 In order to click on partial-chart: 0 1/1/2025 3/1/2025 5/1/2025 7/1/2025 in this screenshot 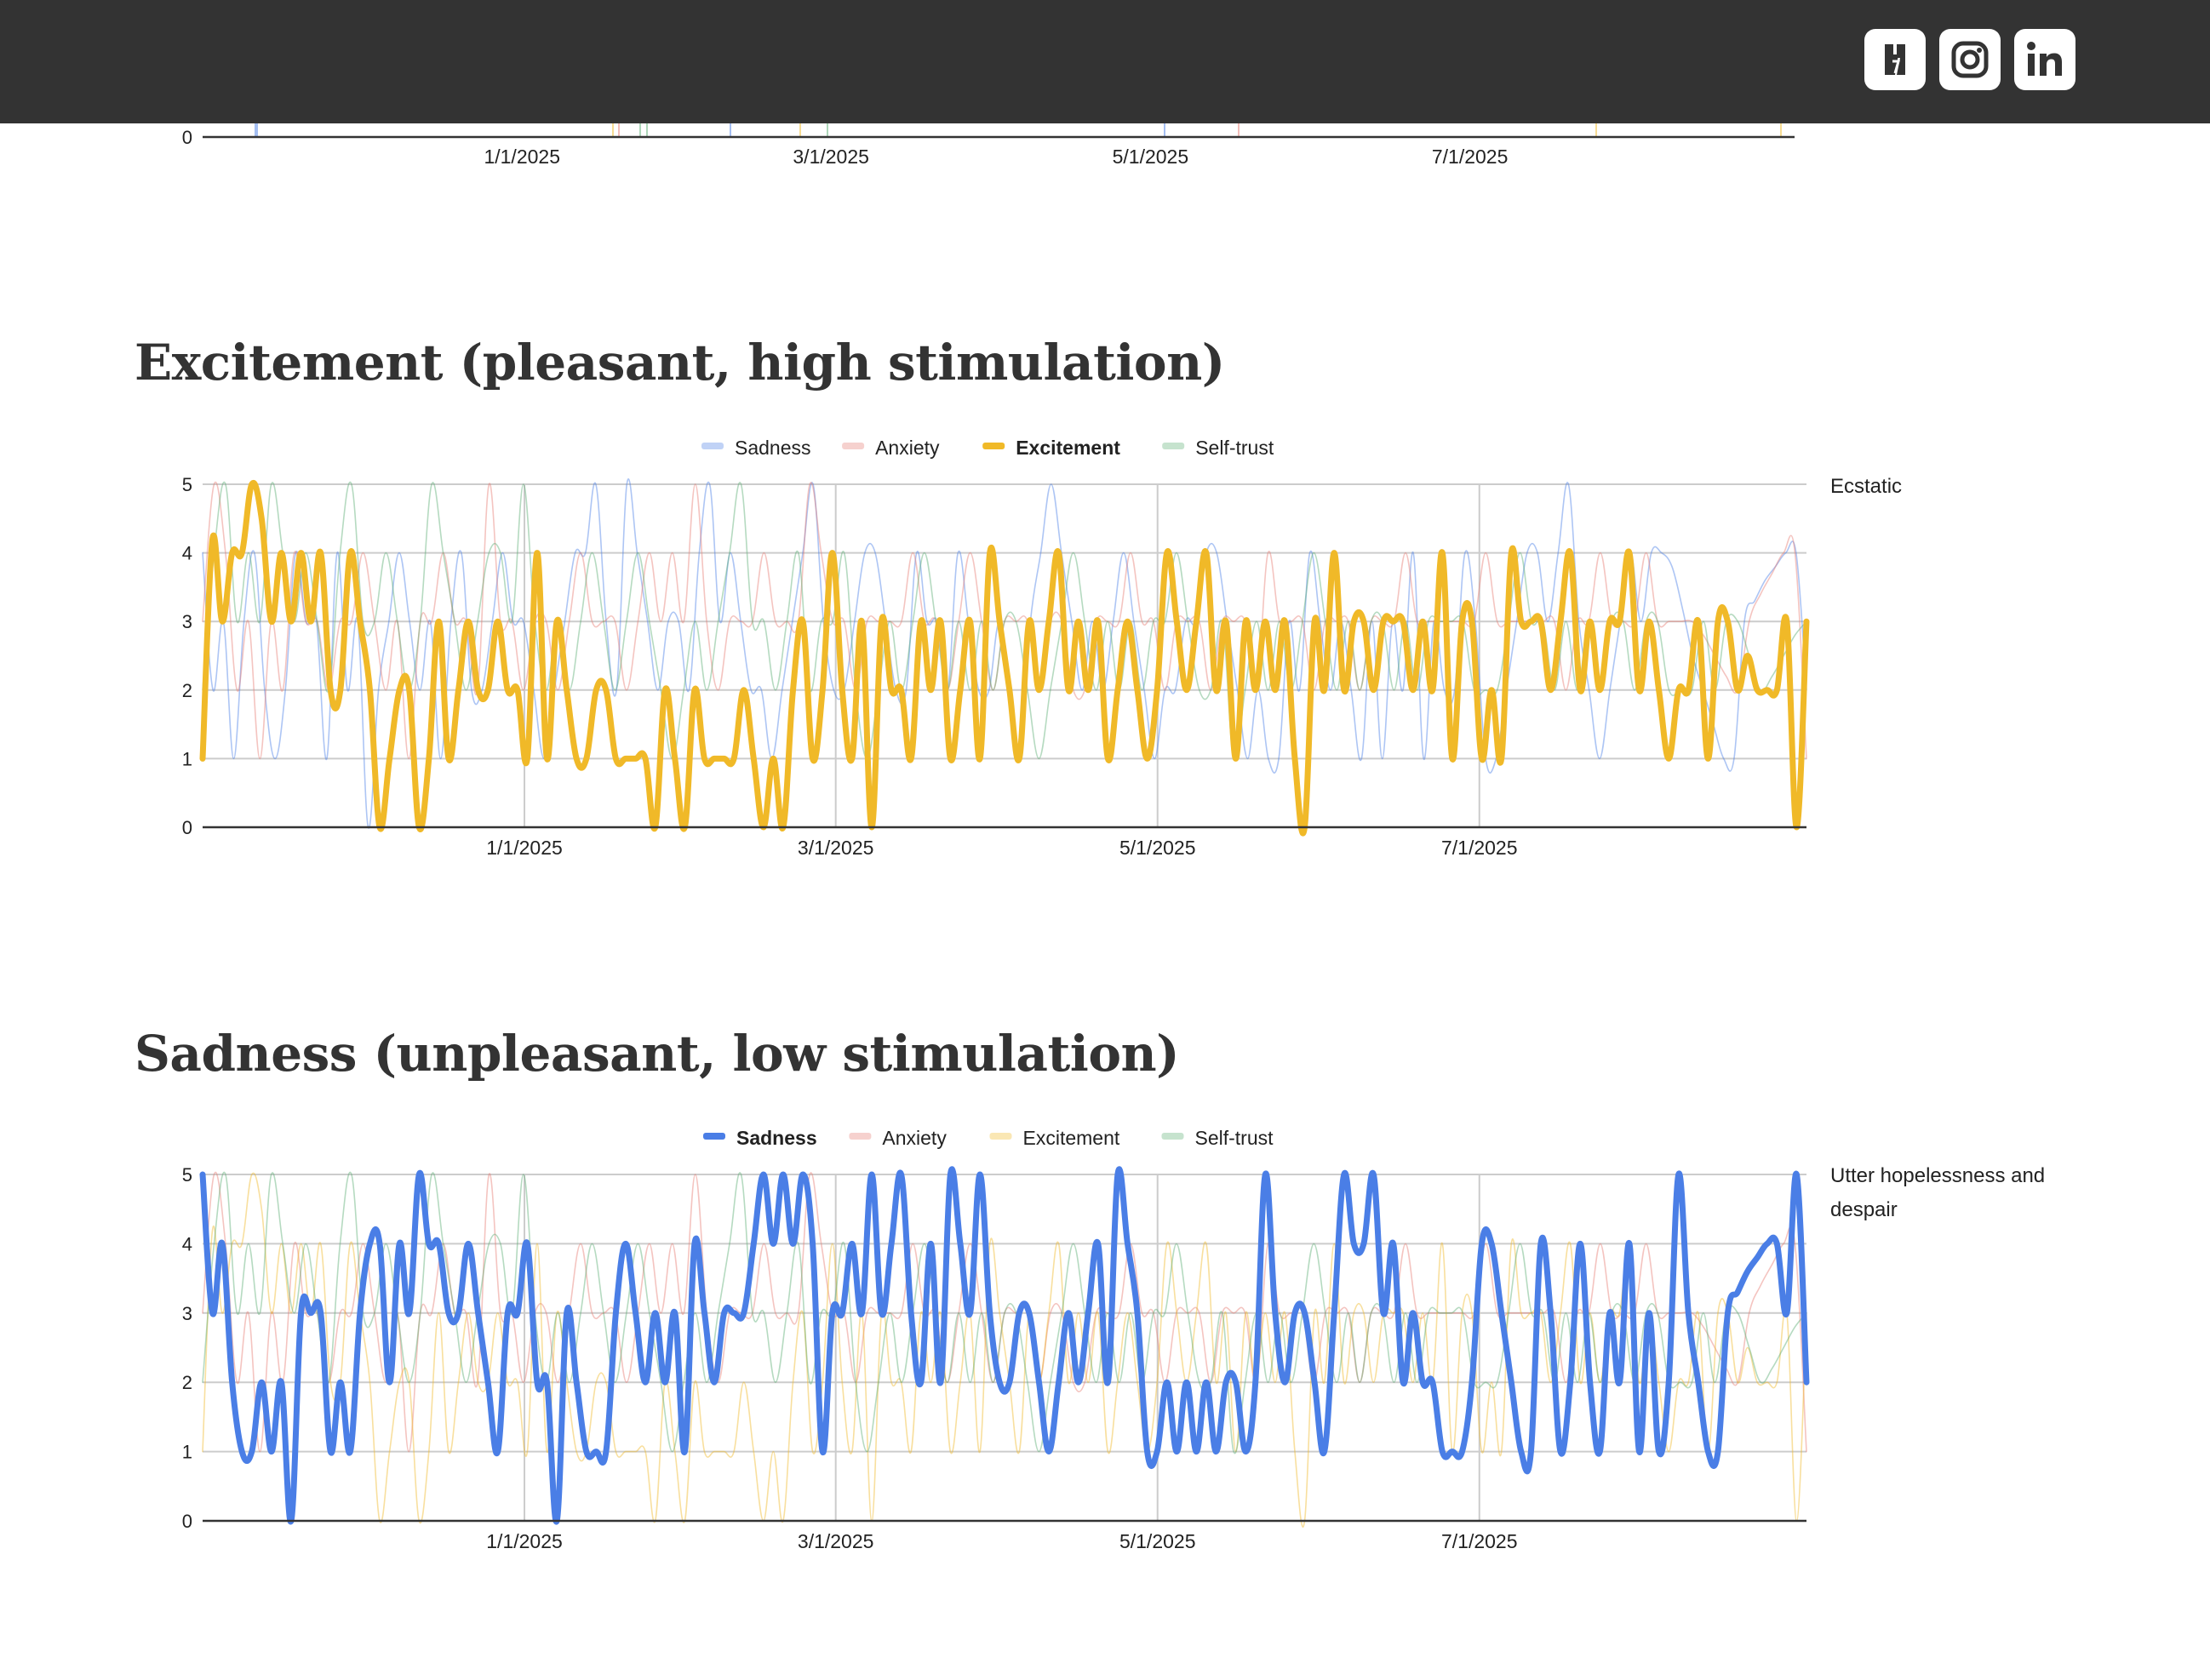, I will do `click(989, 145)`.